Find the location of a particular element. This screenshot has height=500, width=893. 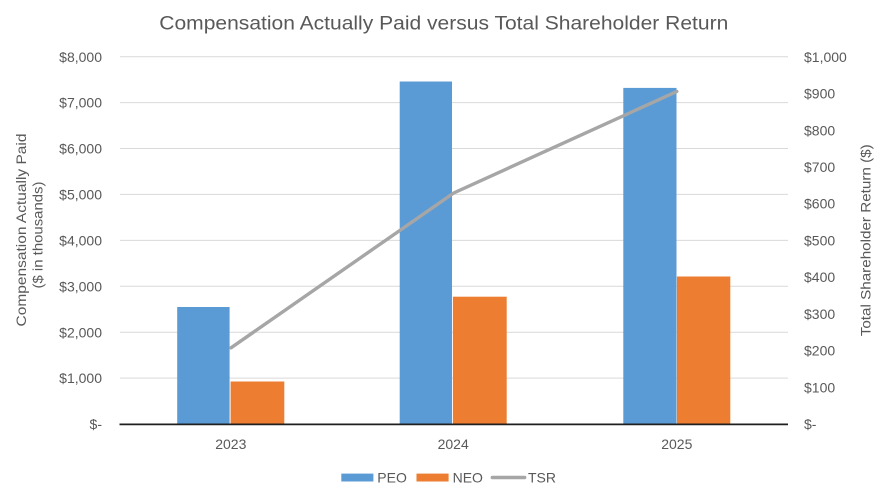

svg-text: 2024 is located at coordinates (453, 444).